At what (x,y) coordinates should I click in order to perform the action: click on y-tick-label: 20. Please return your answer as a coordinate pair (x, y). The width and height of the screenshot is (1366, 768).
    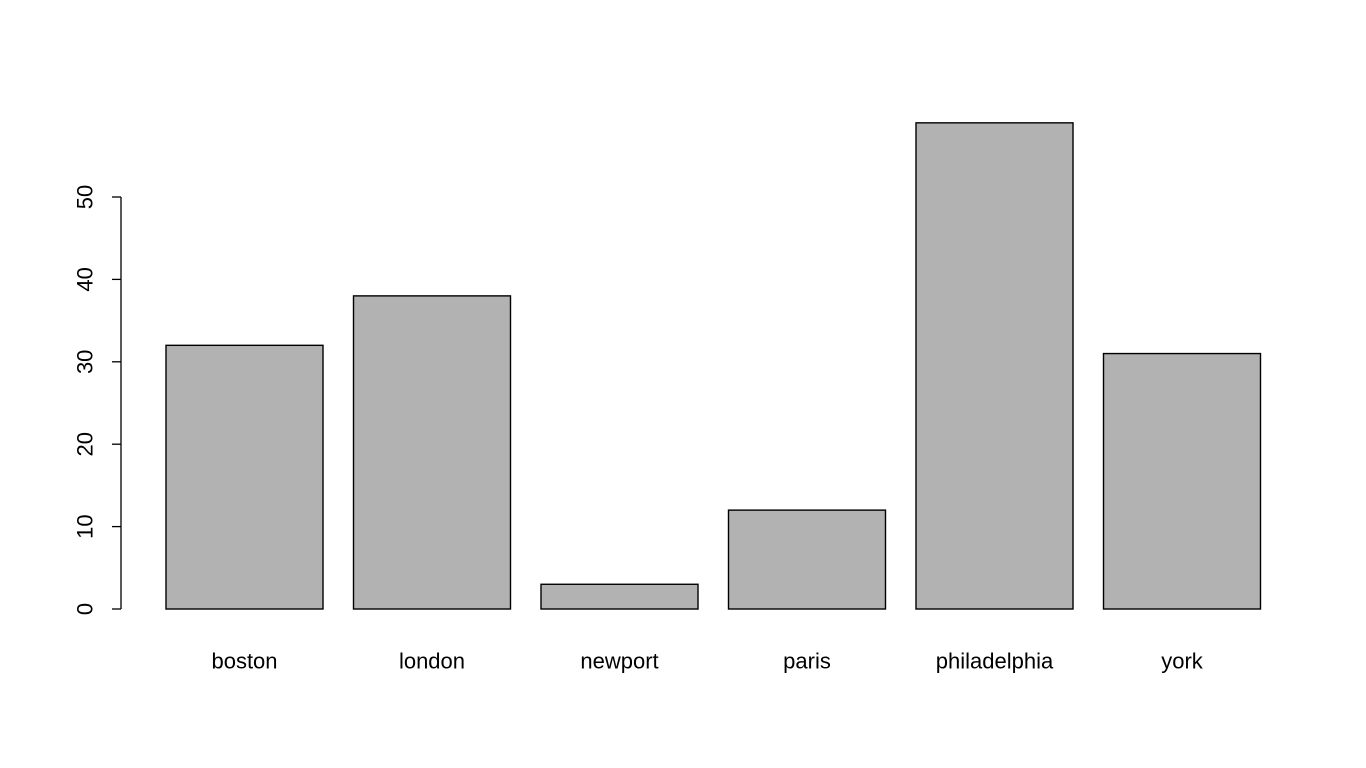
    Looking at the image, I should click on (85, 444).